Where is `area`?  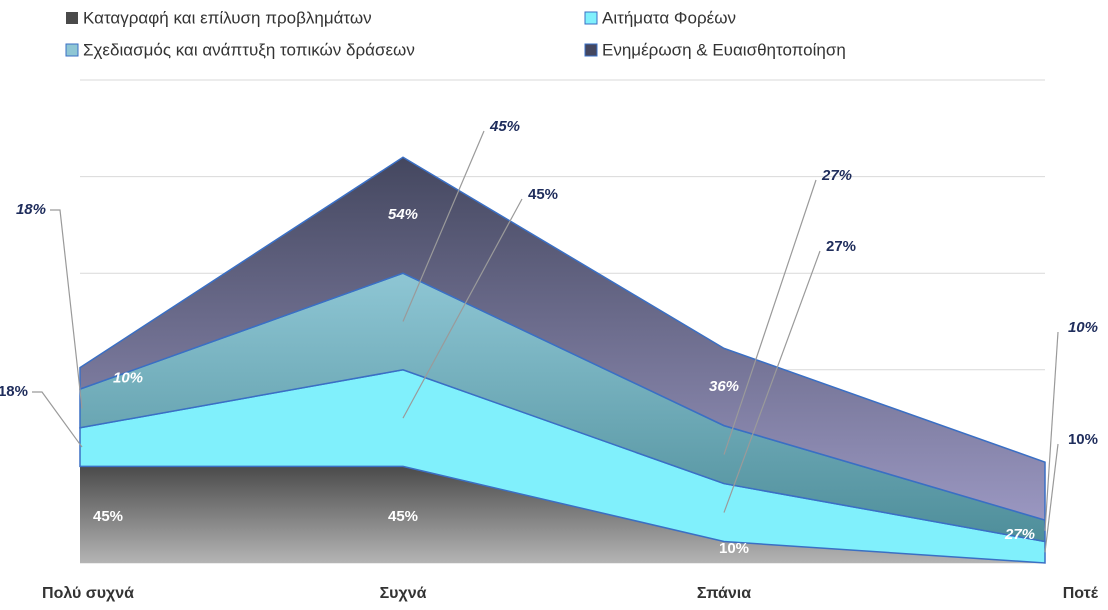 area is located at coordinates (562, 514).